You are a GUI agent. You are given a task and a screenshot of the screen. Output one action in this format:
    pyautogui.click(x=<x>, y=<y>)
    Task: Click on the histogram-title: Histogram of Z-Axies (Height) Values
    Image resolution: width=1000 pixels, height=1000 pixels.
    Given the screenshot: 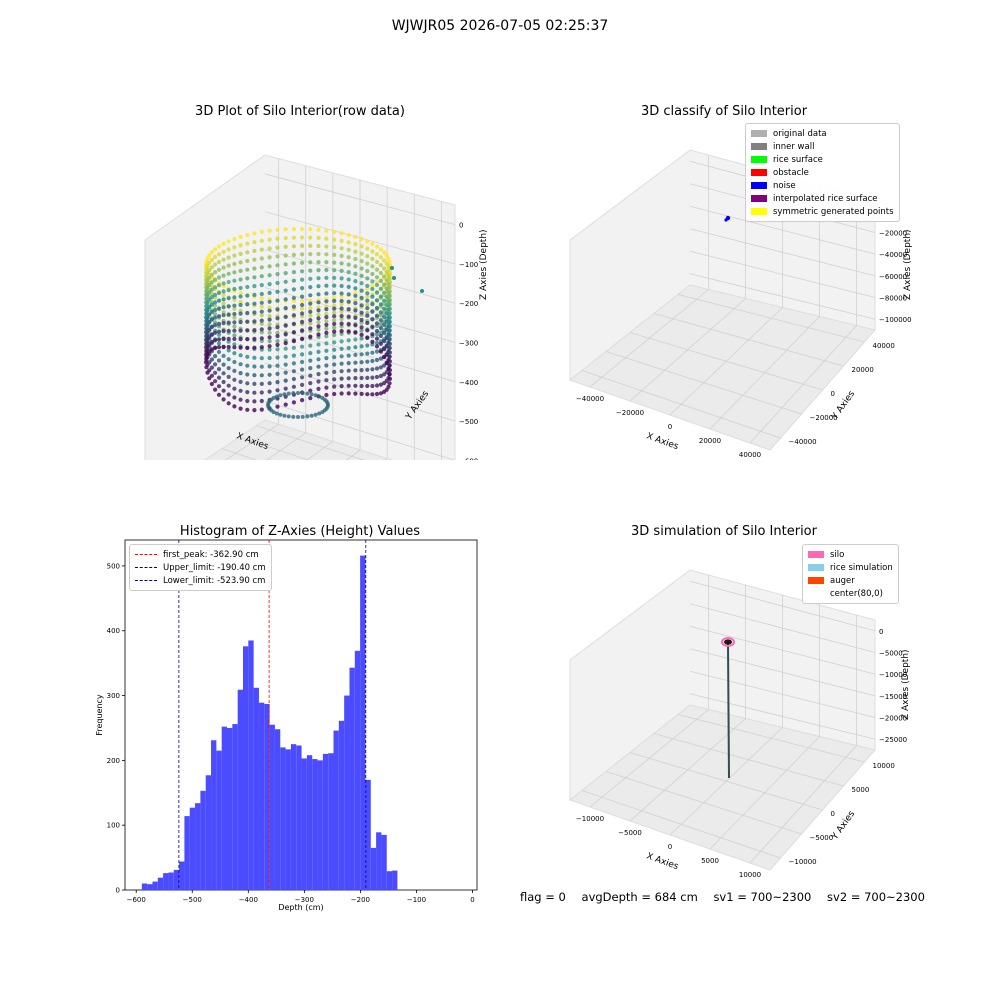 What is the action you would take?
    pyautogui.click(x=300, y=531)
    